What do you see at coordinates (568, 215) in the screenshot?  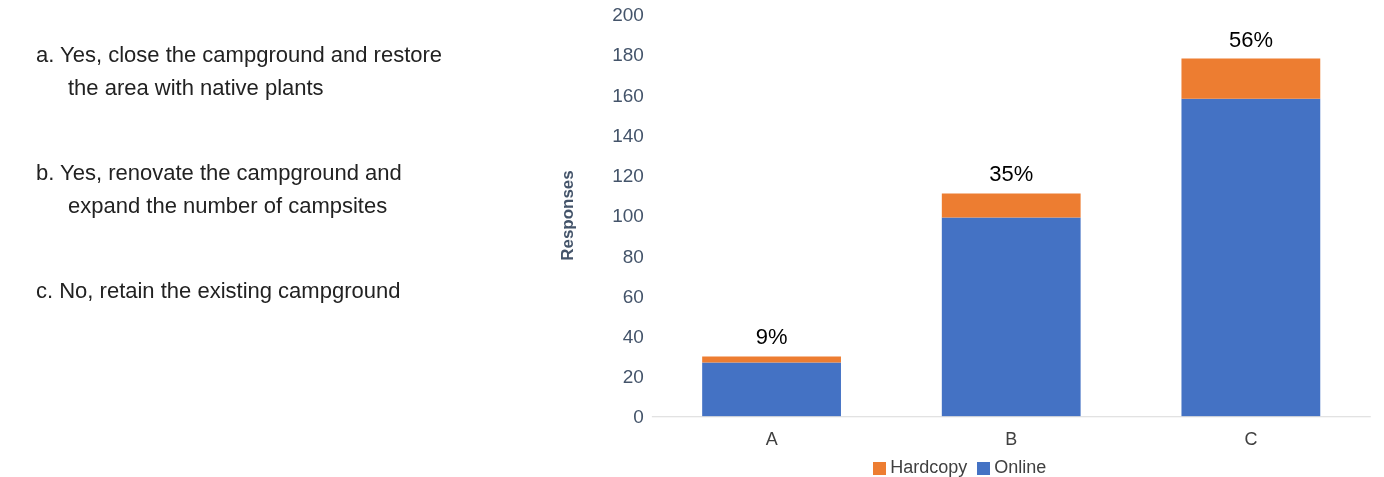 I see `y-axis-title: Responses` at bounding box center [568, 215].